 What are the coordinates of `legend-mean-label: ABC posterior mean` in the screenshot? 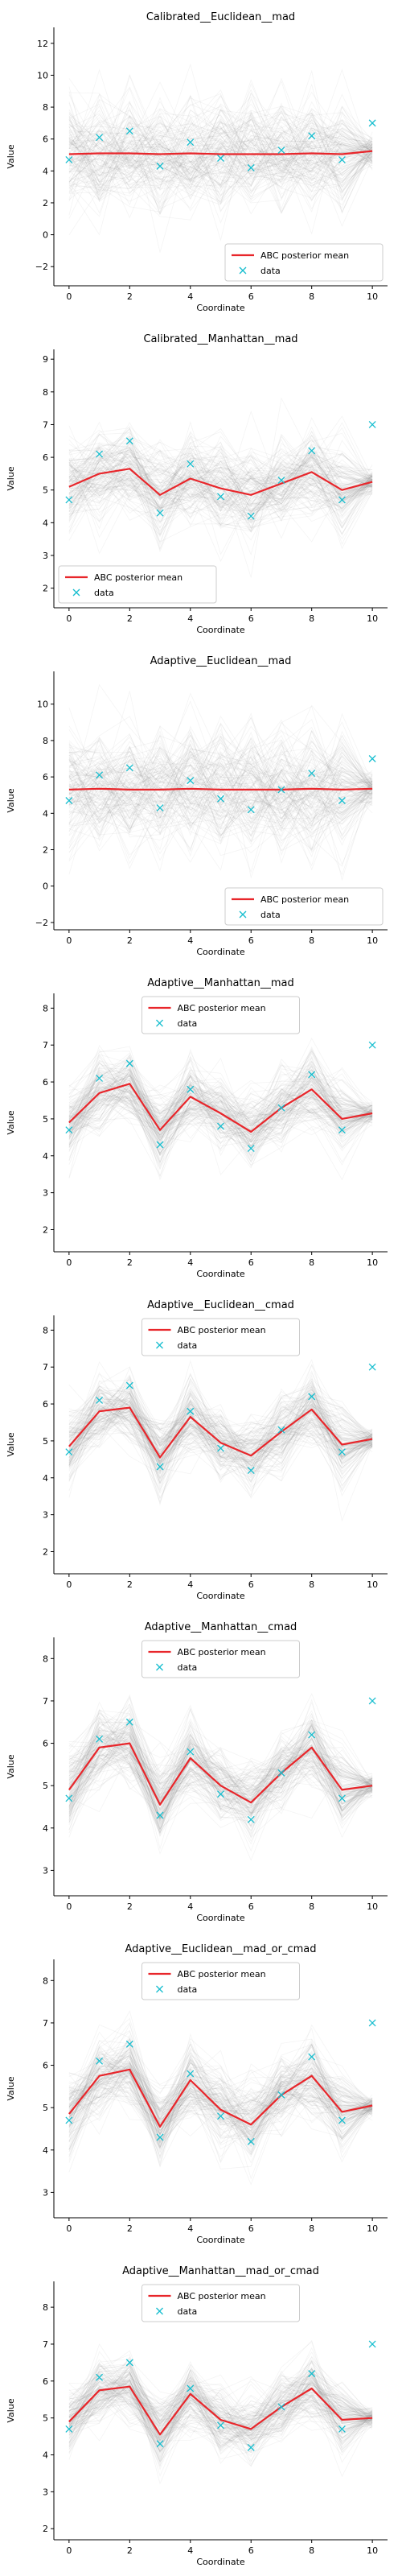 It's located at (304, 255).